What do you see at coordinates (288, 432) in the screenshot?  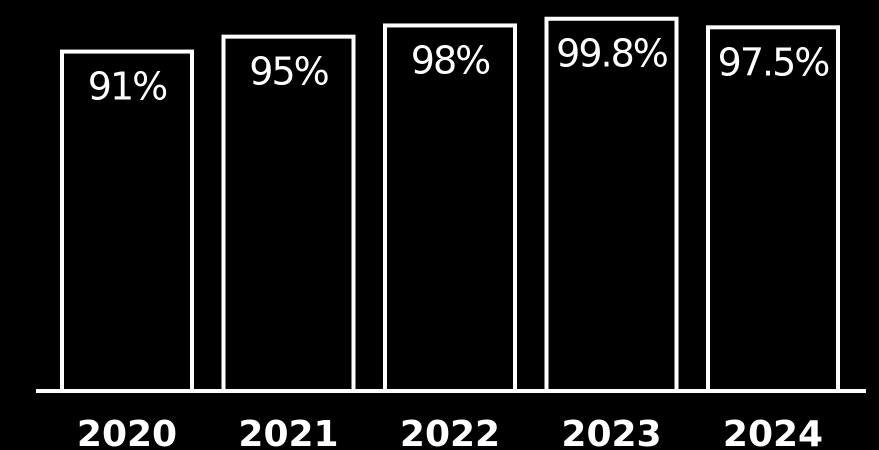 I see `category-label-2021: 2021` at bounding box center [288, 432].